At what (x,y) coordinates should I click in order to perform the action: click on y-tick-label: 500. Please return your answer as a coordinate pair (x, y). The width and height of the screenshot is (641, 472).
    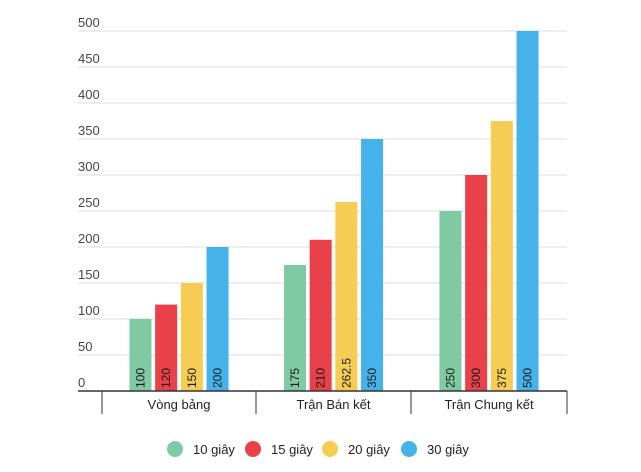
    Looking at the image, I should click on (89, 22).